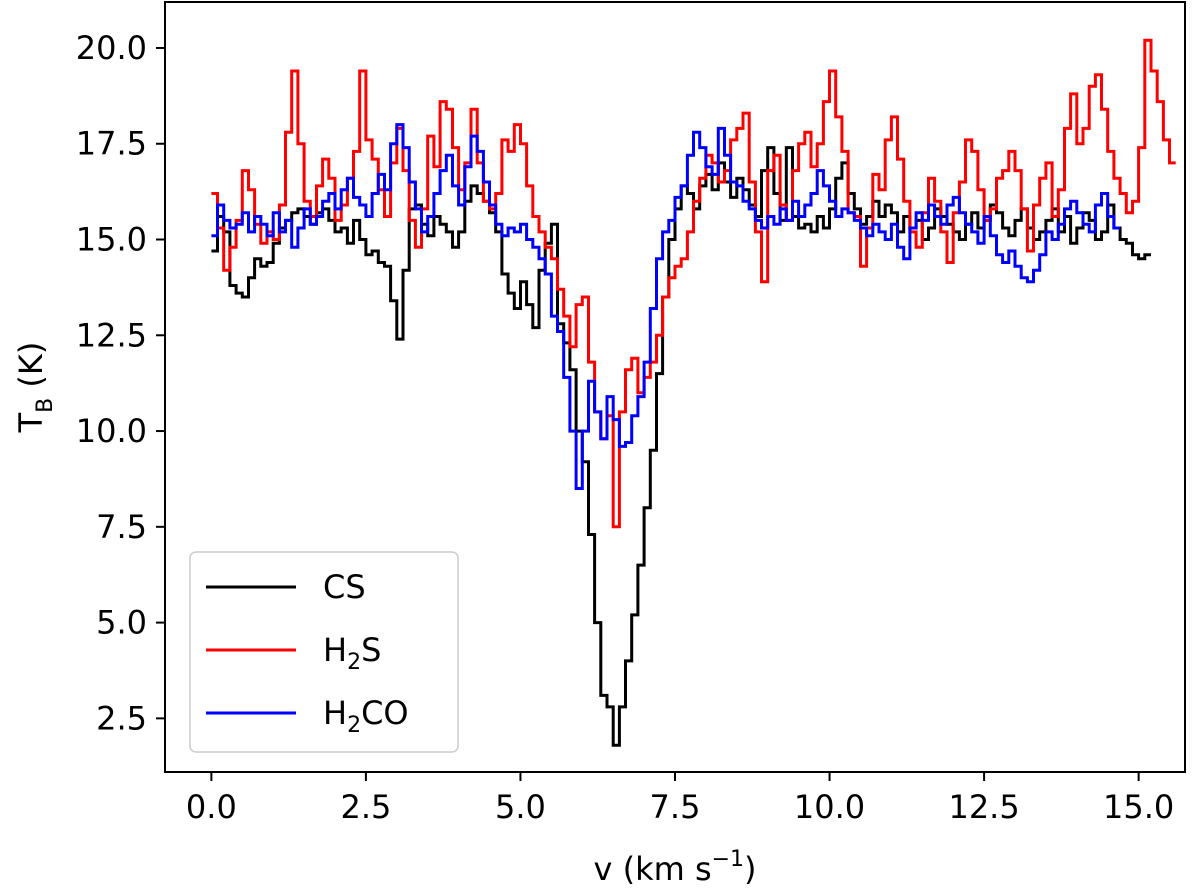 The image size is (1200, 888). What do you see at coordinates (121, 718) in the screenshot?
I see `y-tick-label: 2.5` at bounding box center [121, 718].